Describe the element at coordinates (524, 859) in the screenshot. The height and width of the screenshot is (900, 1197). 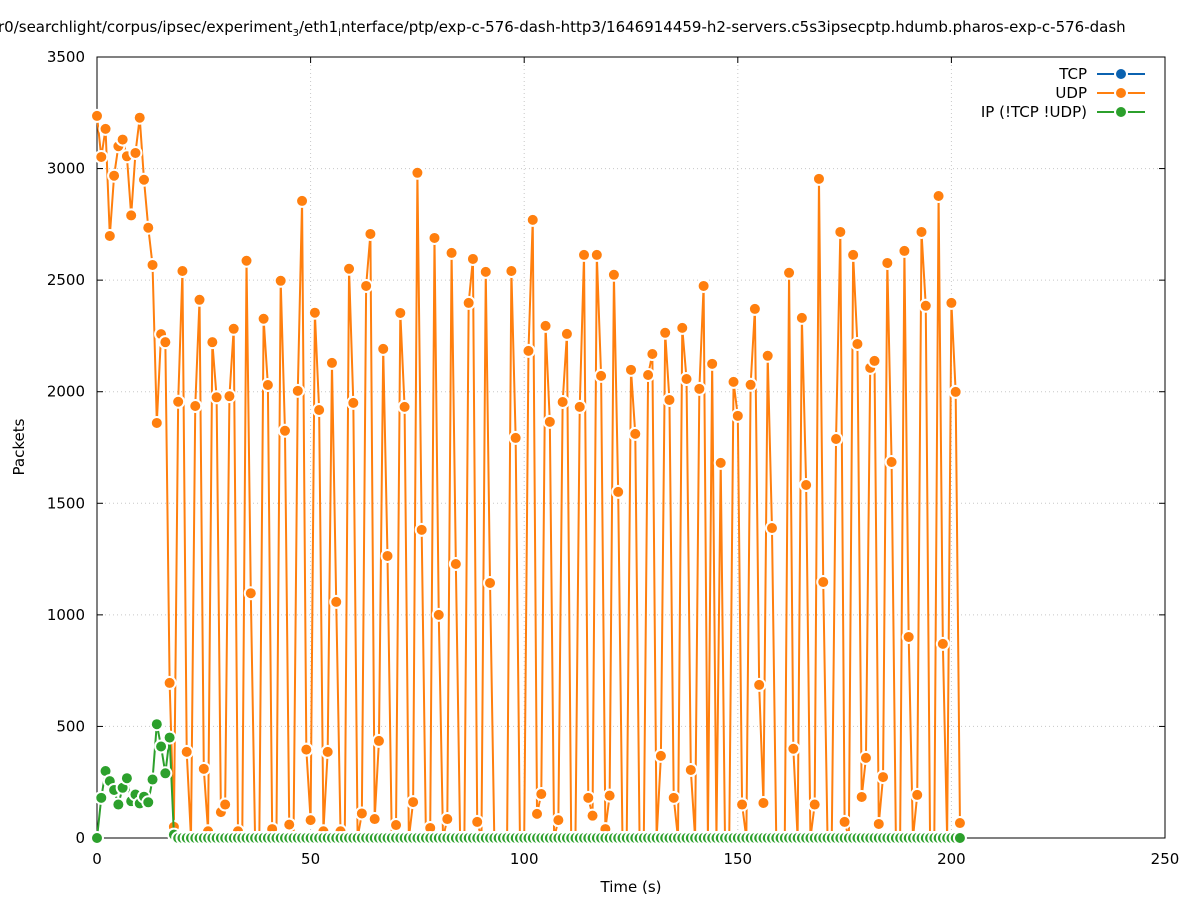
I see `x-tick-label: 100` at that location.